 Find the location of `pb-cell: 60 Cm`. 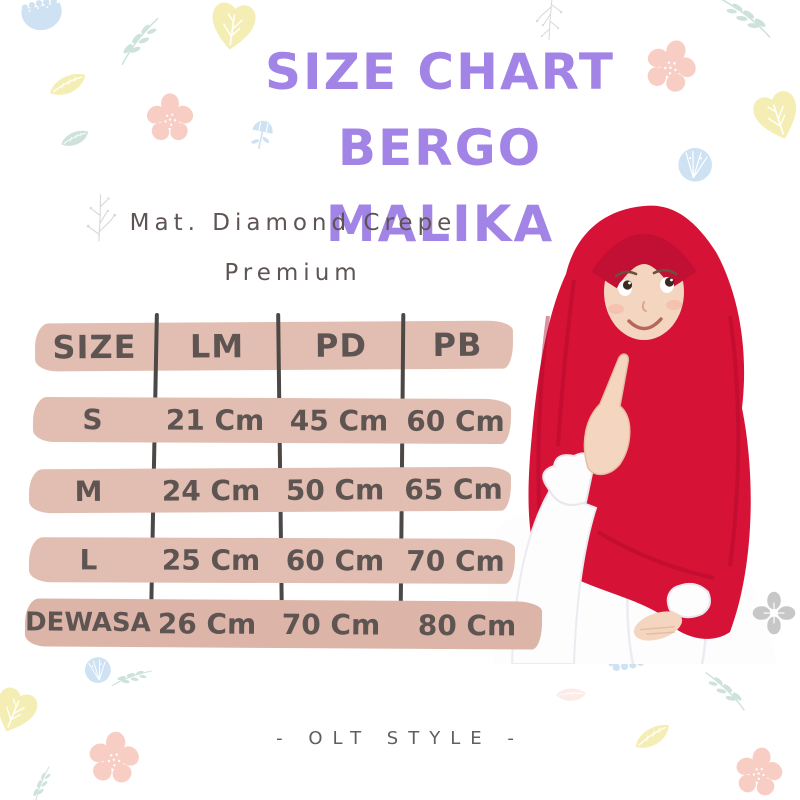

pb-cell: 60 Cm is located at coordinates (455, 421).